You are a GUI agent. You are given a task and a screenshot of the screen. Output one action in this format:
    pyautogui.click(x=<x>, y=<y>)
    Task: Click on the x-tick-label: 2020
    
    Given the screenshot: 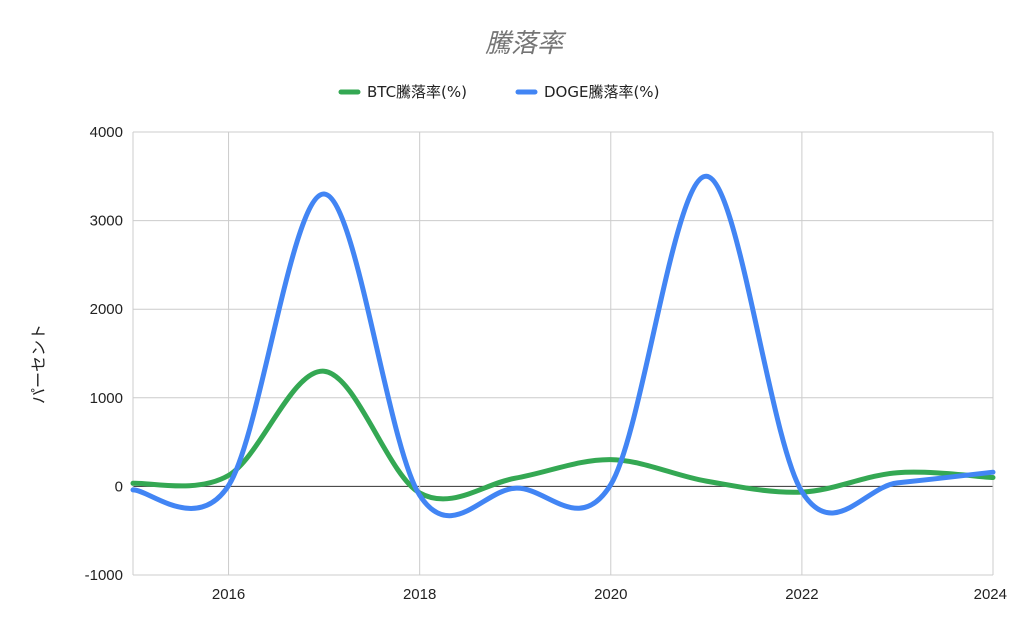 What is the action you would take?
    pyautogui.click(x=610, y=594)
    